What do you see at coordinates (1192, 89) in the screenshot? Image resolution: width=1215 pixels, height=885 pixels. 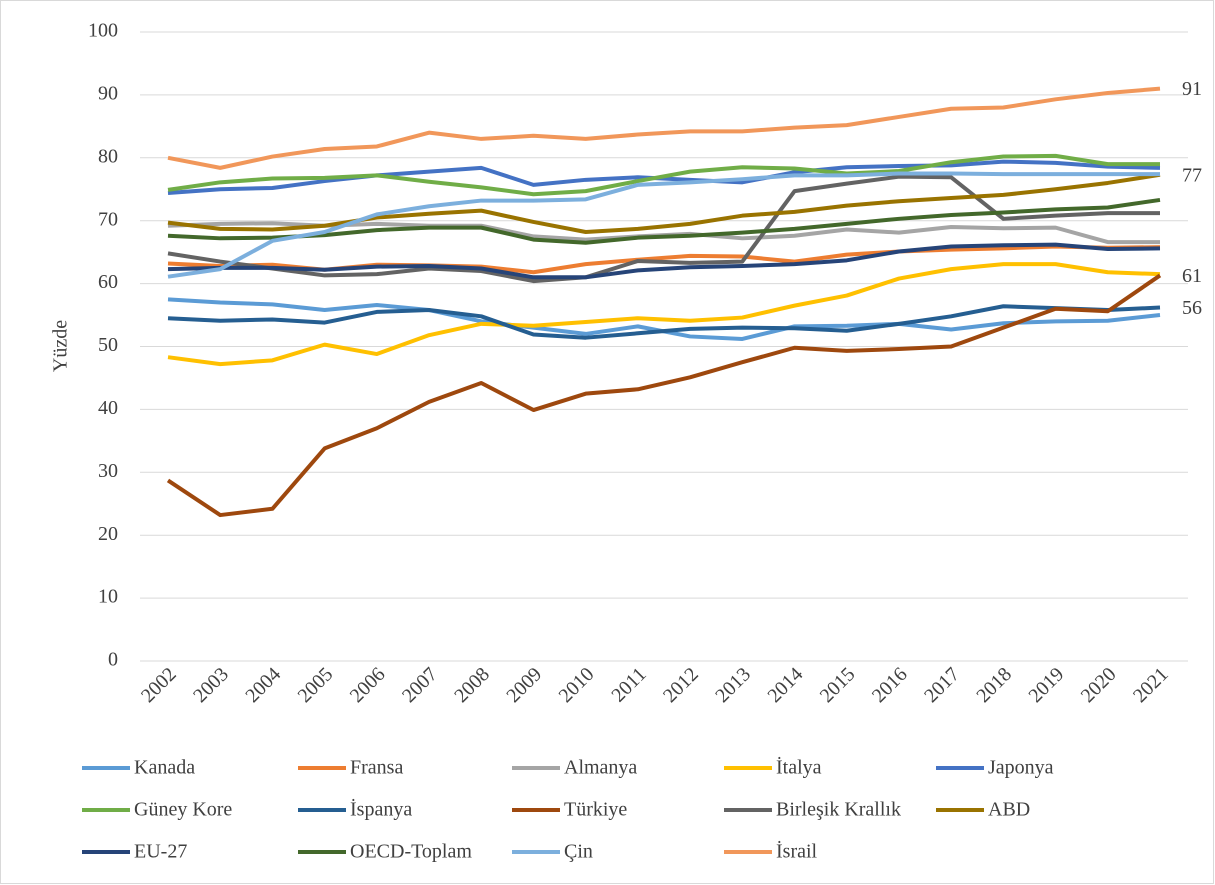 I see `data-label: 91` at bounding box center [1192, 89].